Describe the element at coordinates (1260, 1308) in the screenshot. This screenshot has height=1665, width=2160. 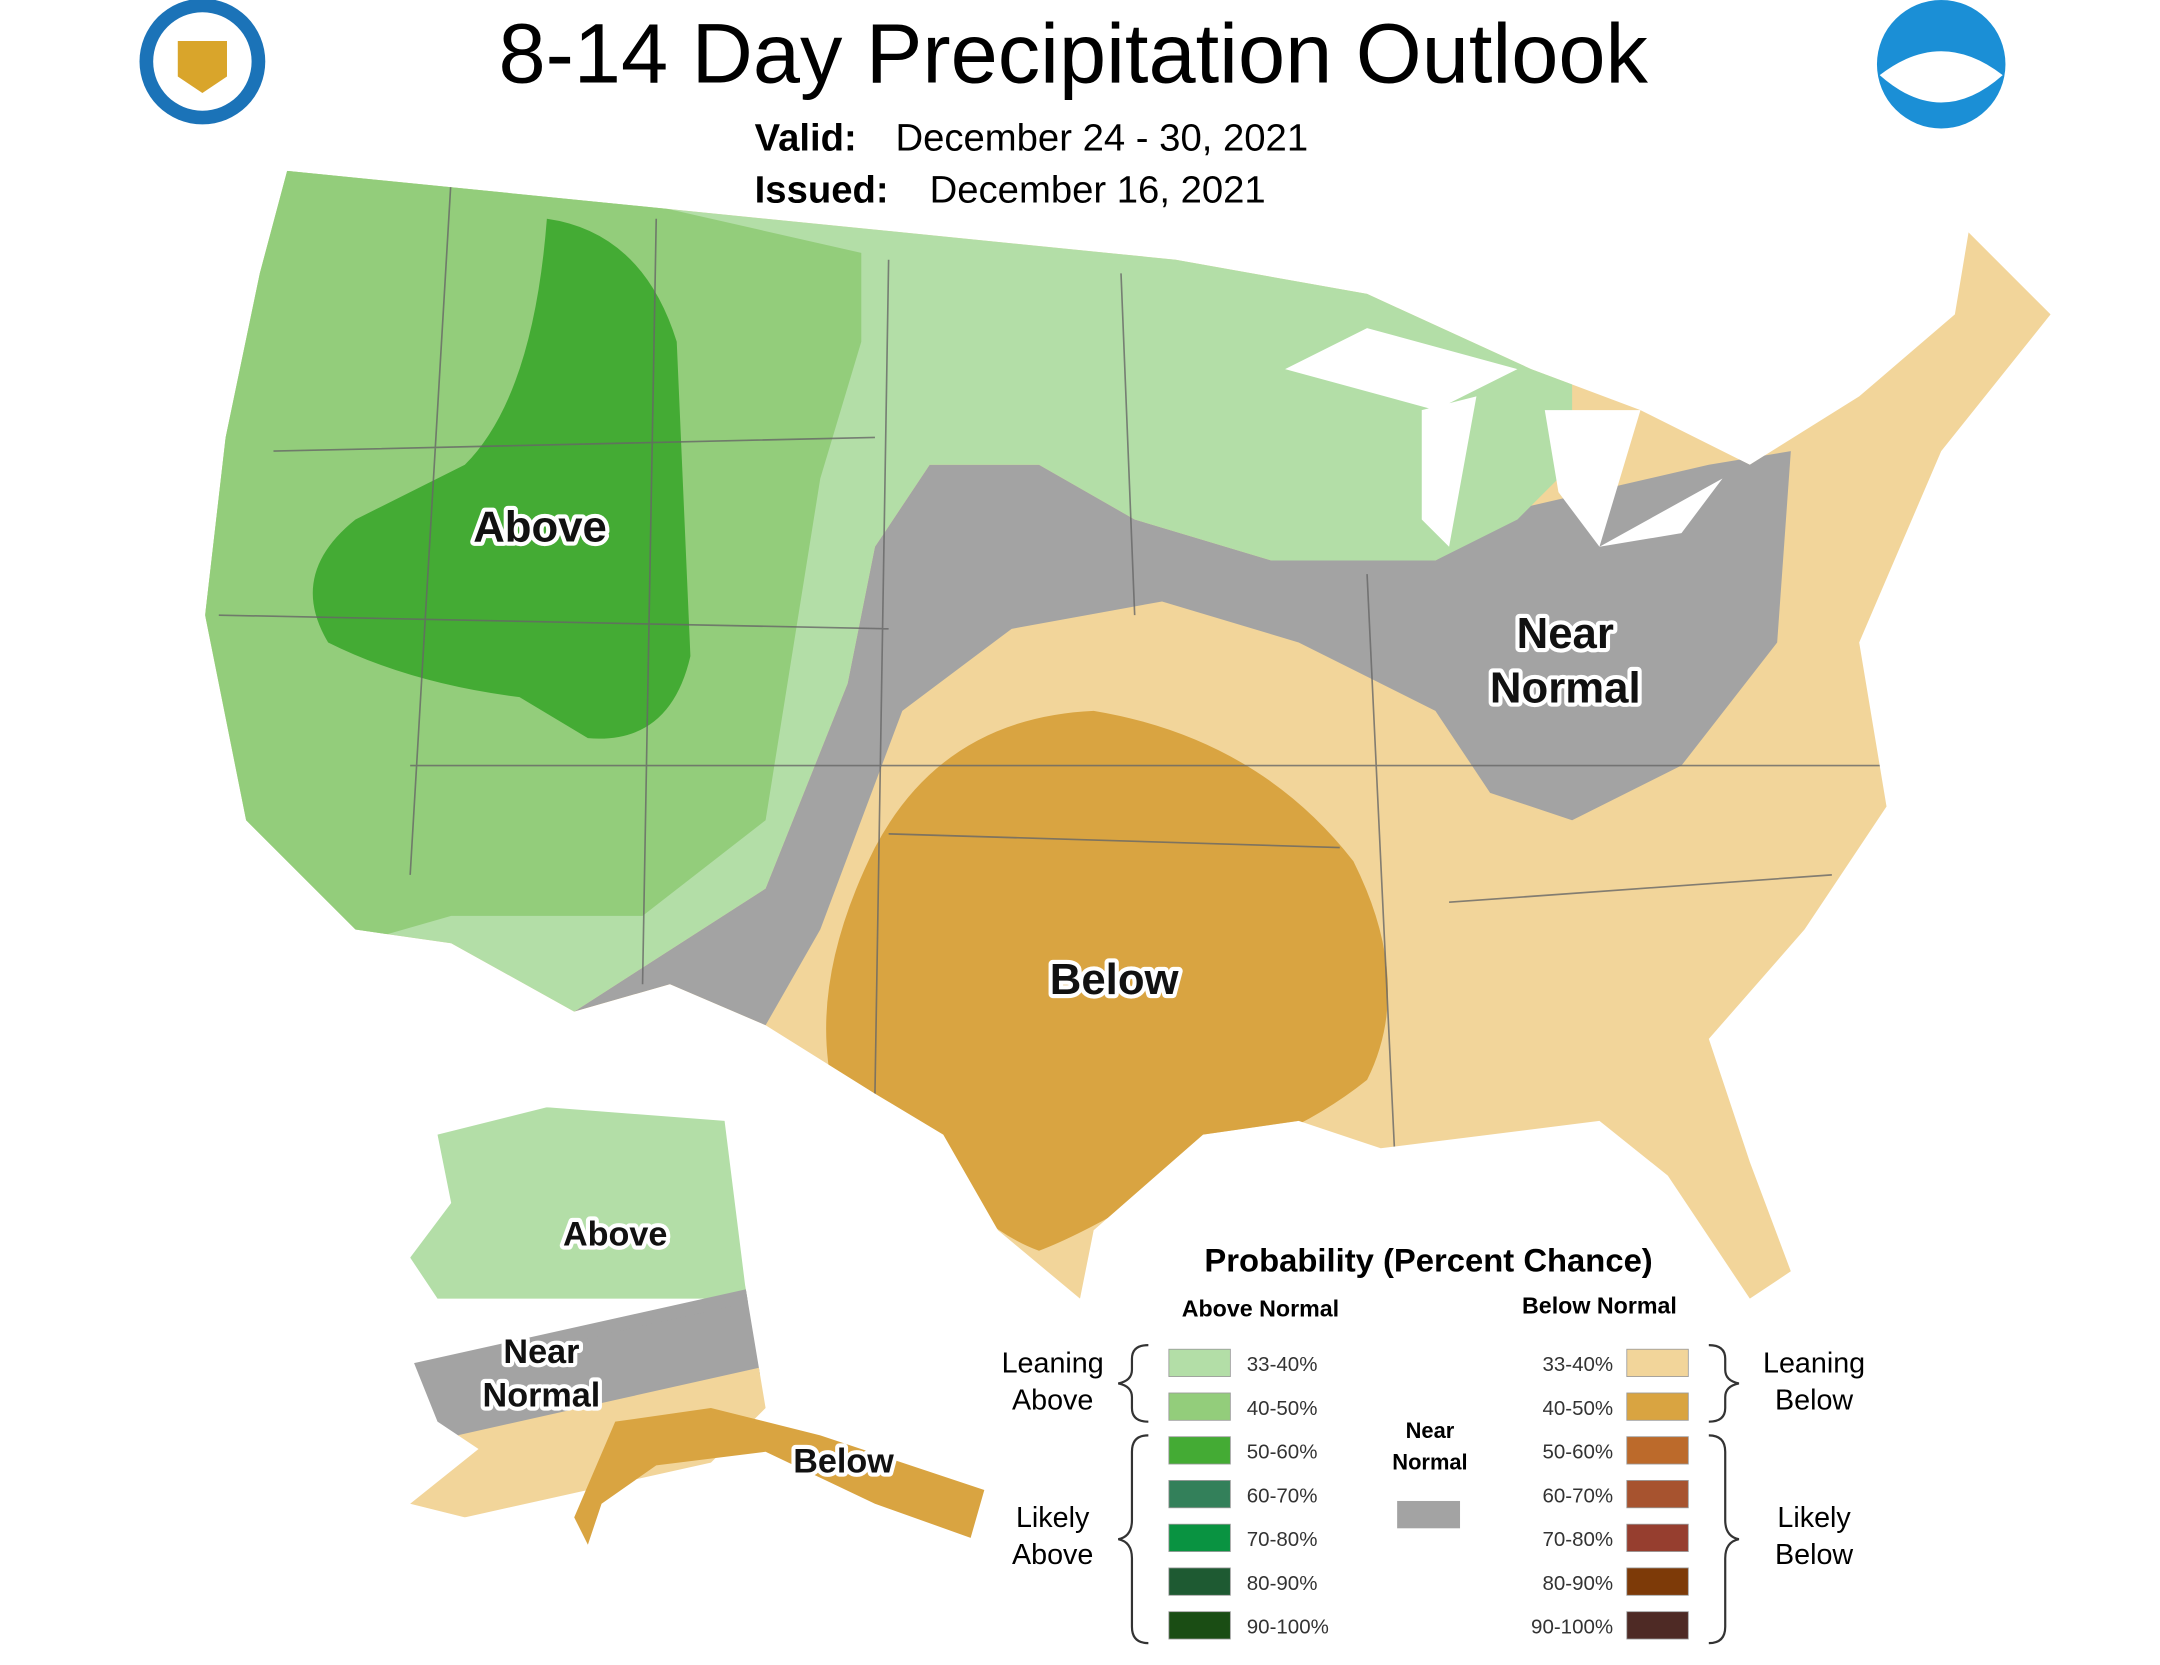
I see `legend-heading: Above Normal` at that location.